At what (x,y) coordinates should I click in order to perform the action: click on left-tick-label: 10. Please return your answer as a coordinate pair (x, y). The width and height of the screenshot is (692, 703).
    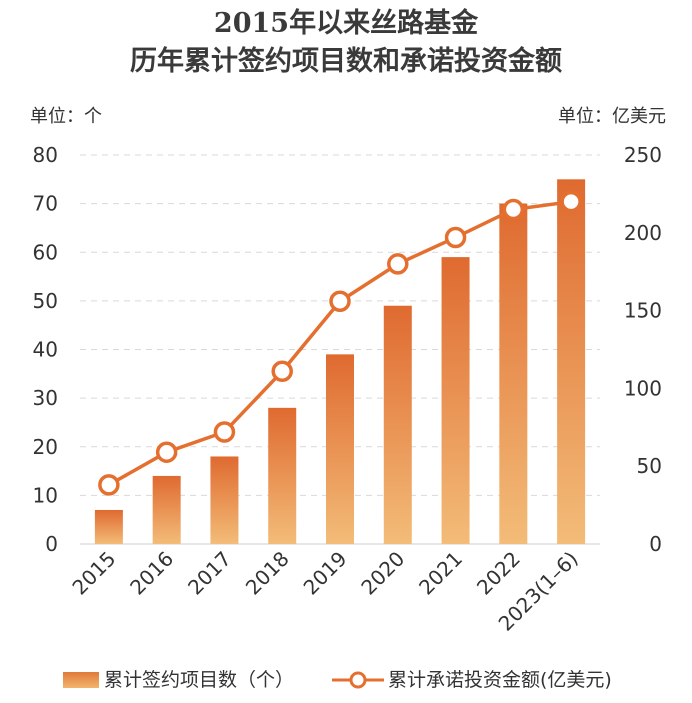
    Looking at the image, I should click on (45, 495).